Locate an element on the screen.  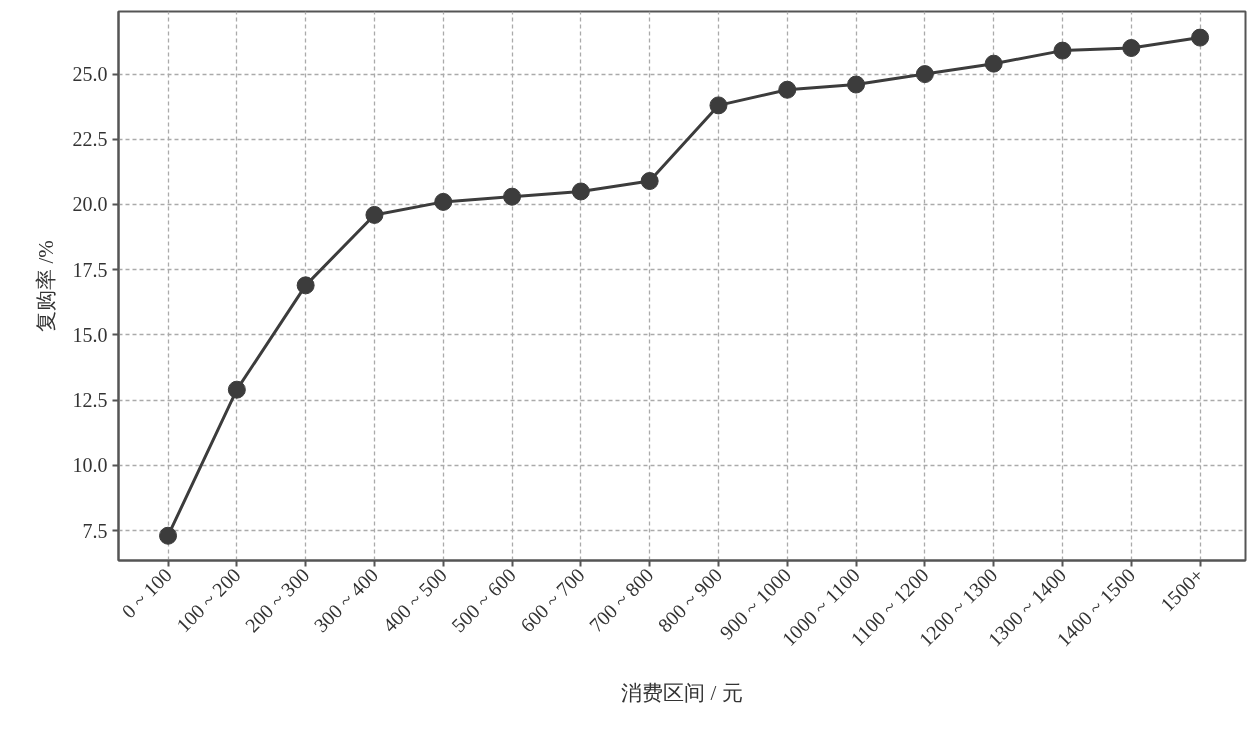
y-tick-label: 25.0 is located at coordinates (90, 74).